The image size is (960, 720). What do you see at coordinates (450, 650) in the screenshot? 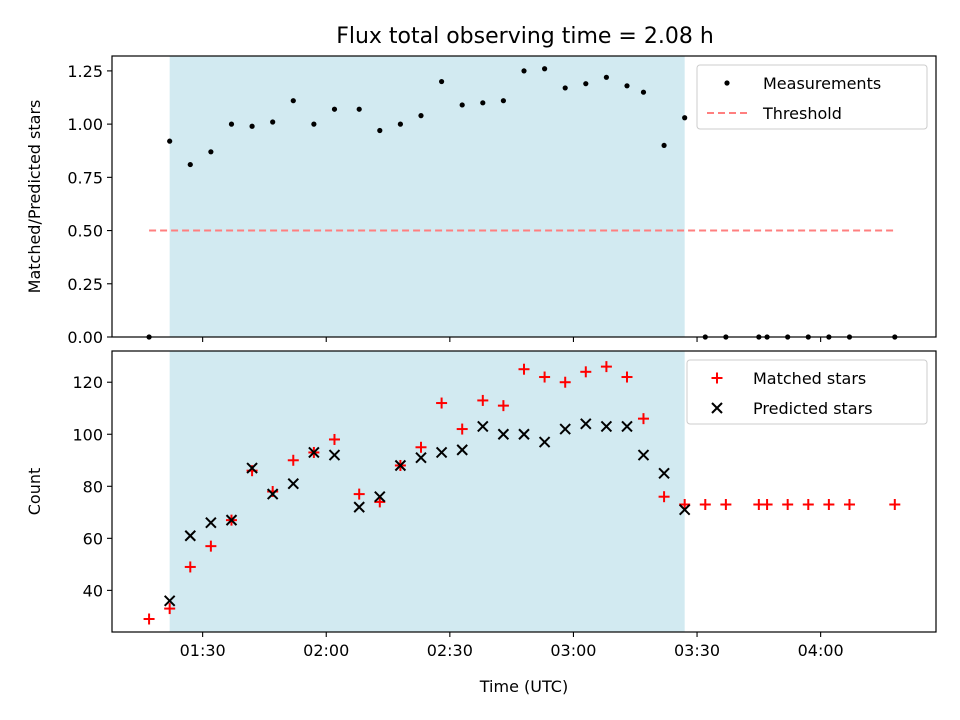
I see `x-tick-label: 02:30` at bounding box center [450, 650].